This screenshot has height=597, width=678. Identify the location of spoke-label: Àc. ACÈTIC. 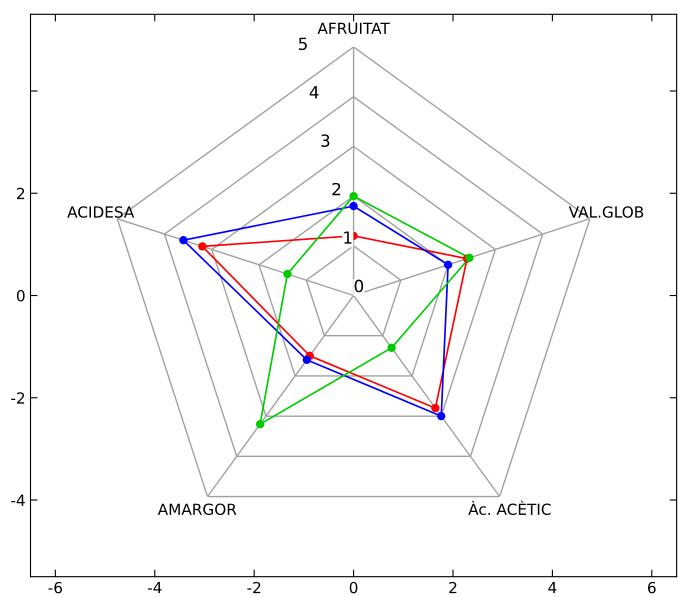
(509, 508).